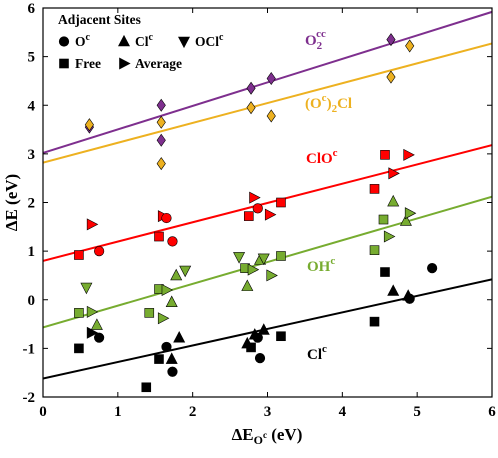  What do you see at coordinates (32, 106) in the screenshot?
I see `y-tick-label-6: 4` at bounding box center [32, 106].